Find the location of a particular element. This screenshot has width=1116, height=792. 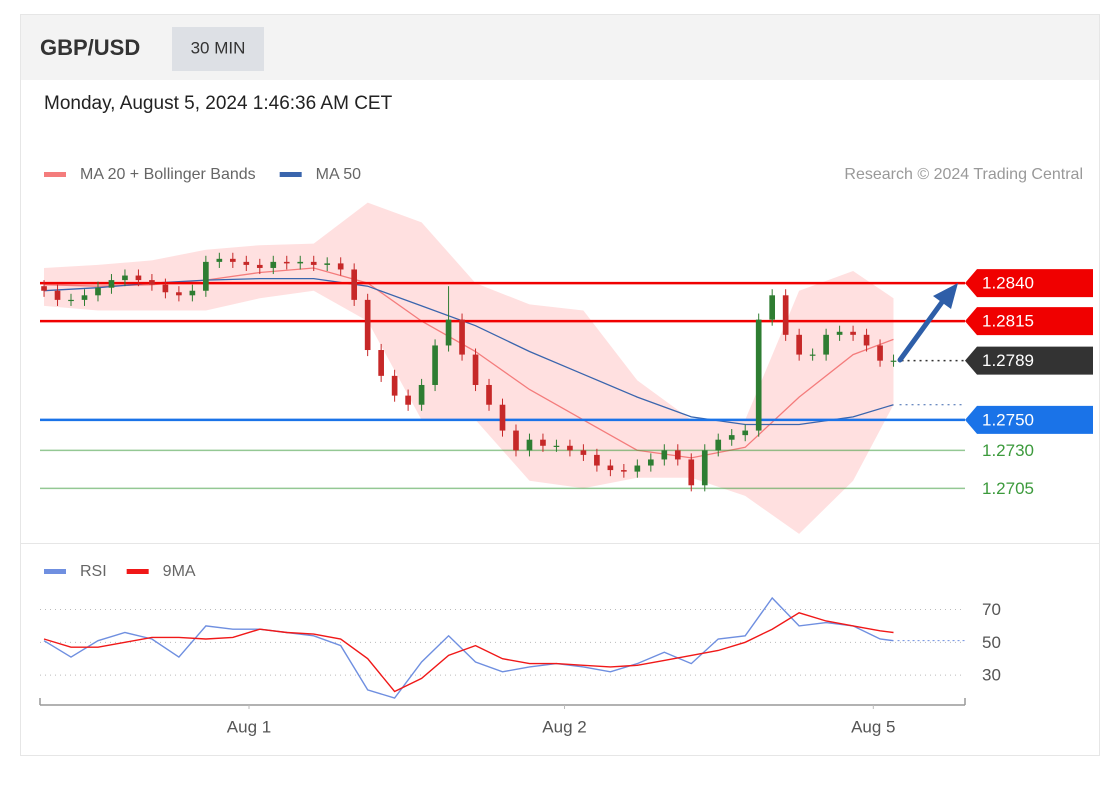

timestamp: Monday, August 5, 2024 1:46:36 AM CET is located at coordinates (218, 103).